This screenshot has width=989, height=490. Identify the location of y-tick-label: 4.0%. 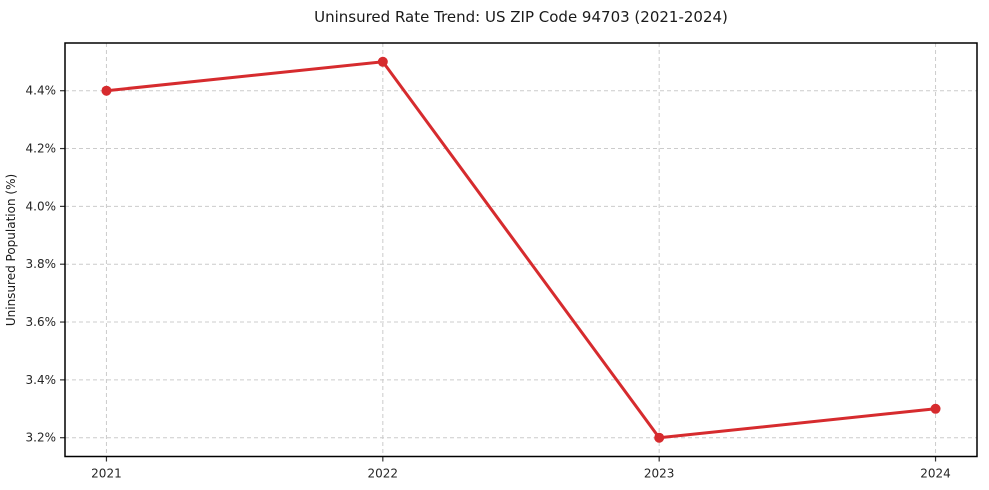
(41, 206).